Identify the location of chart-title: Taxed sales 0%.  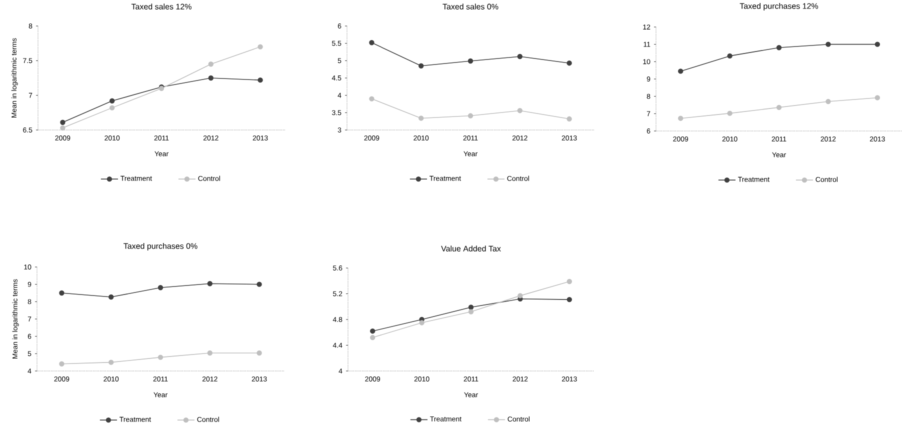
(470, 7).